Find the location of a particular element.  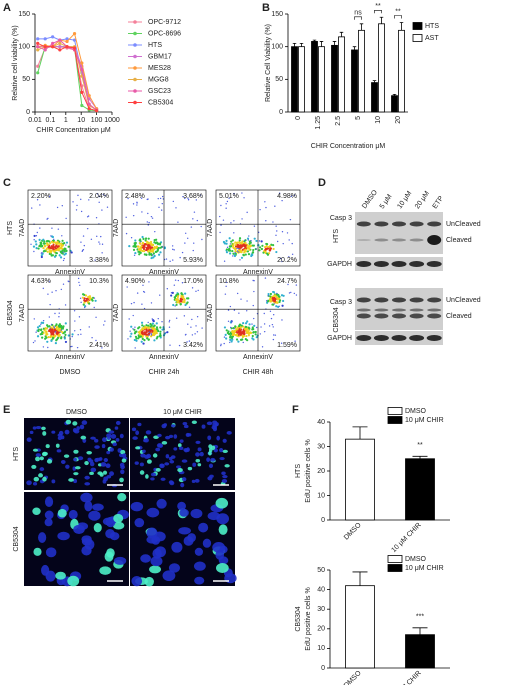

band-label: Cleaved is located at coordinates (459, 316).